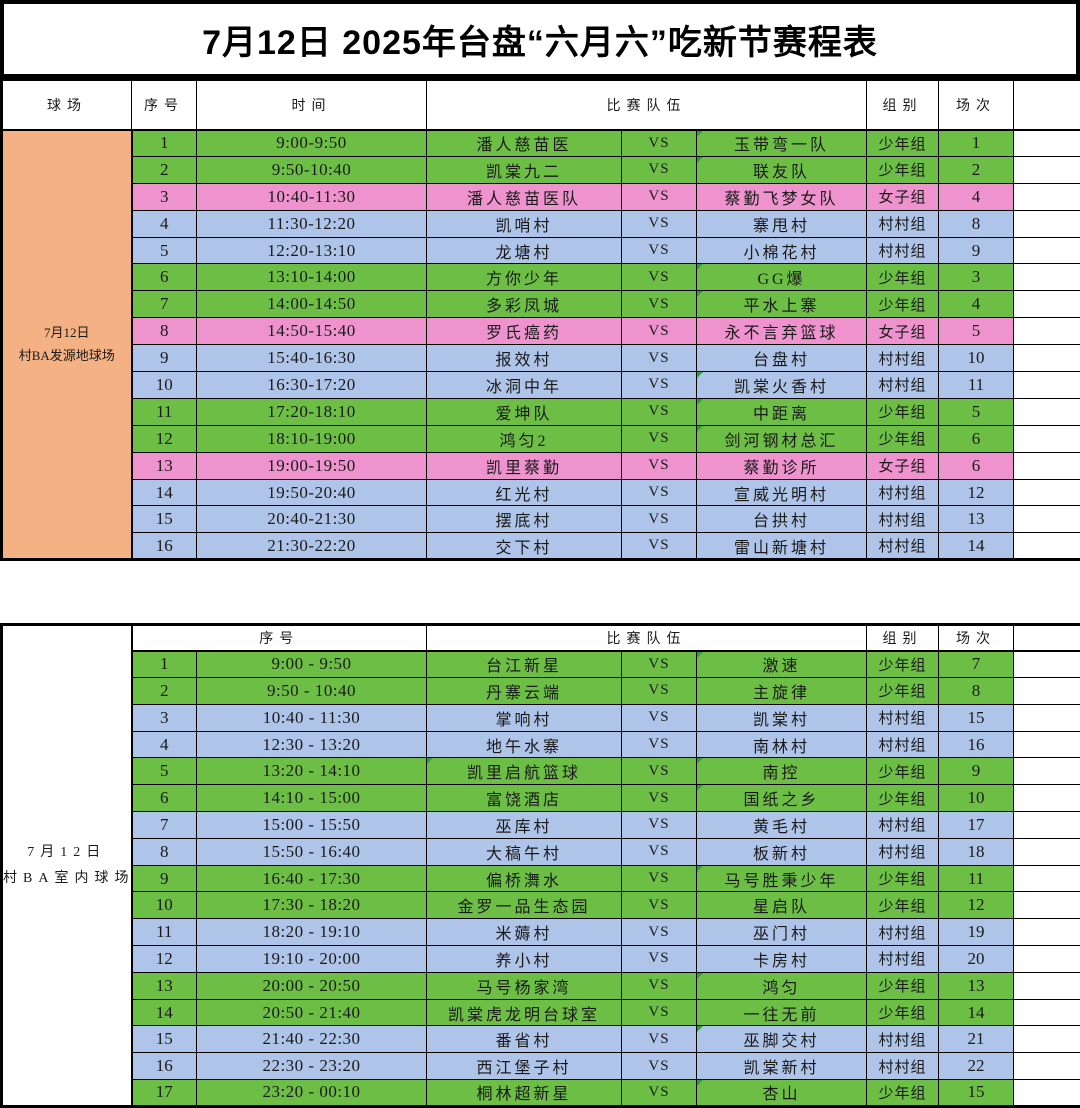  Describe the element at coordinates (976, 932) in the screenshot. I see `cell-session: 19` at that location.